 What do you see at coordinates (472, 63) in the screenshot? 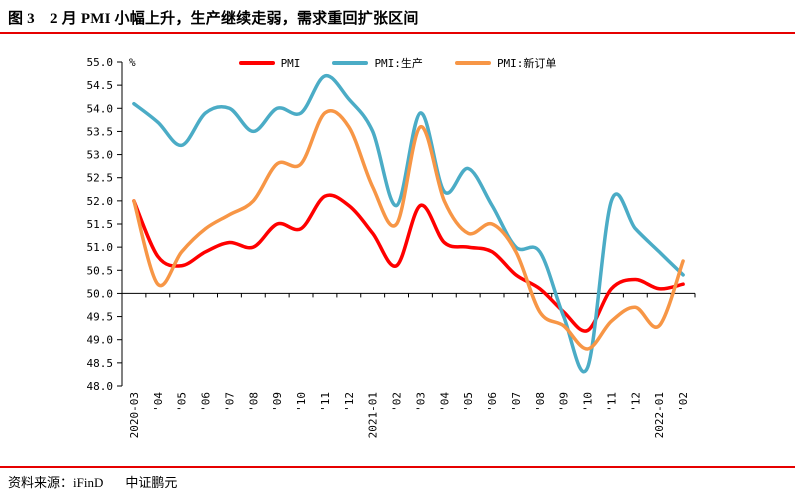
I see `legend-swatch-new-orders` at bounding box center [472, 63].